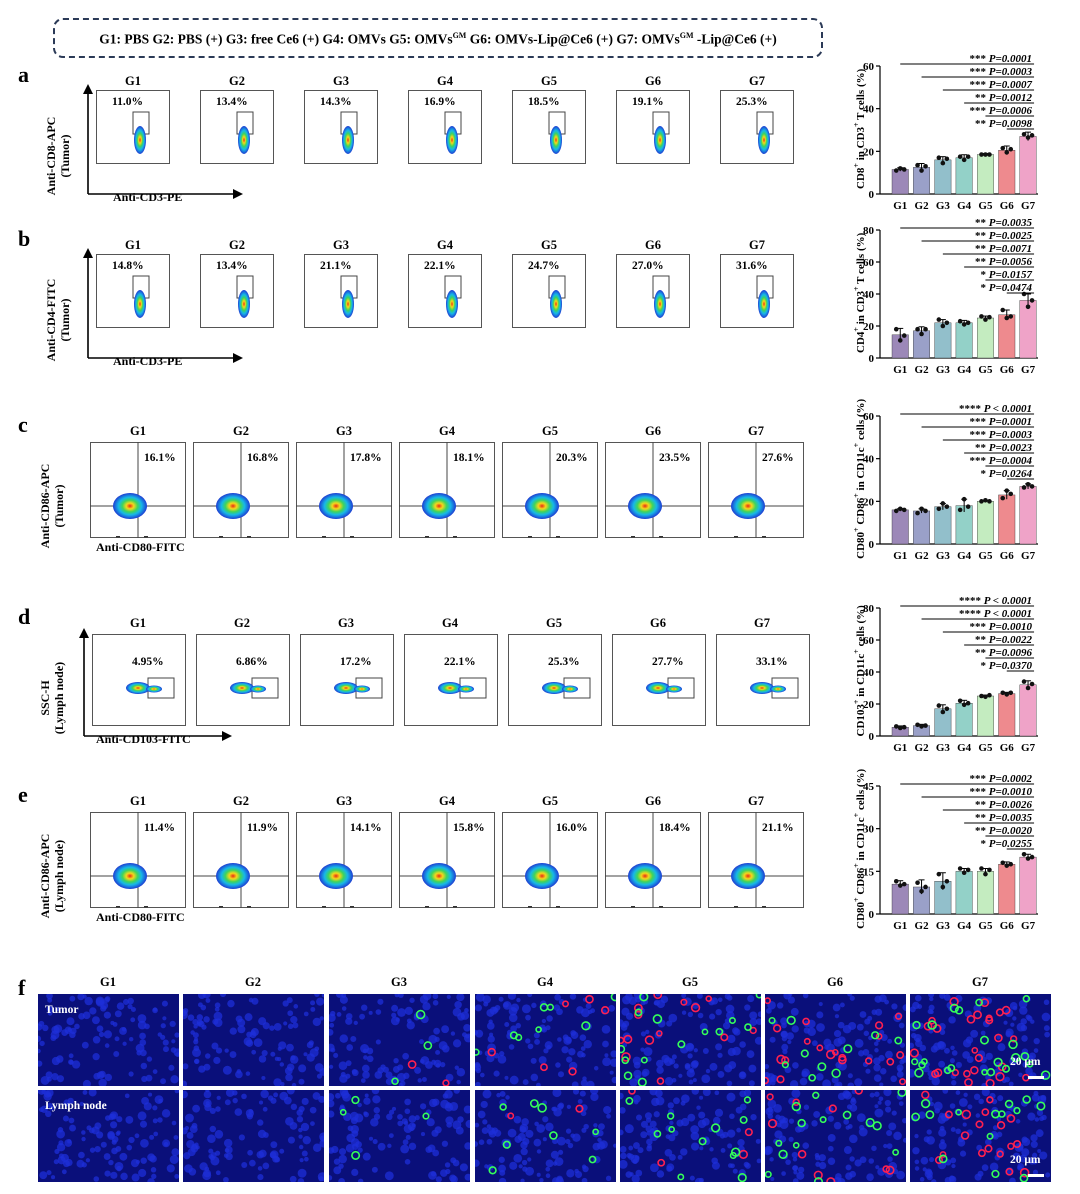  Describe the element at coordinates (23, 424) in the screenshot. I see `panel-letter-c: c` at that location.